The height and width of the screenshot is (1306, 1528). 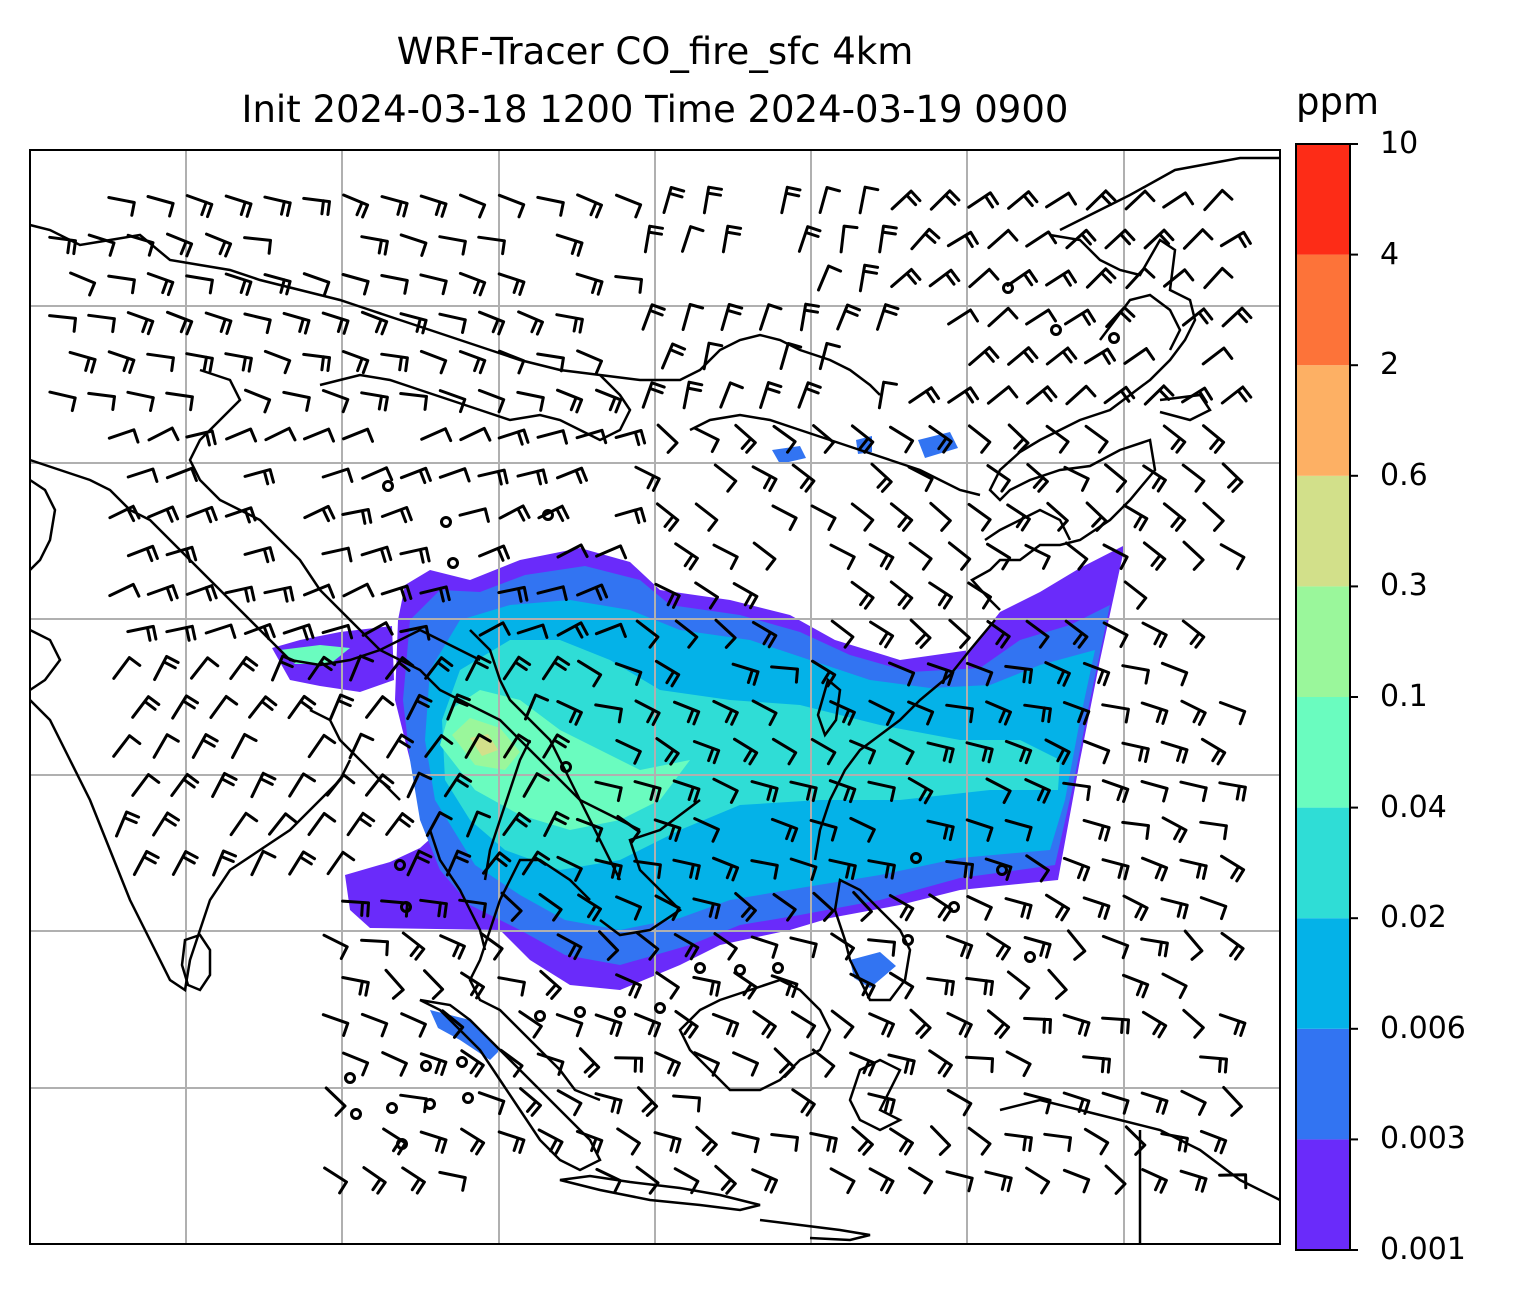 What do you see at coordinates (190, 846) in the screenshot?
I see `coast-india` at bounding box center [190, 846].